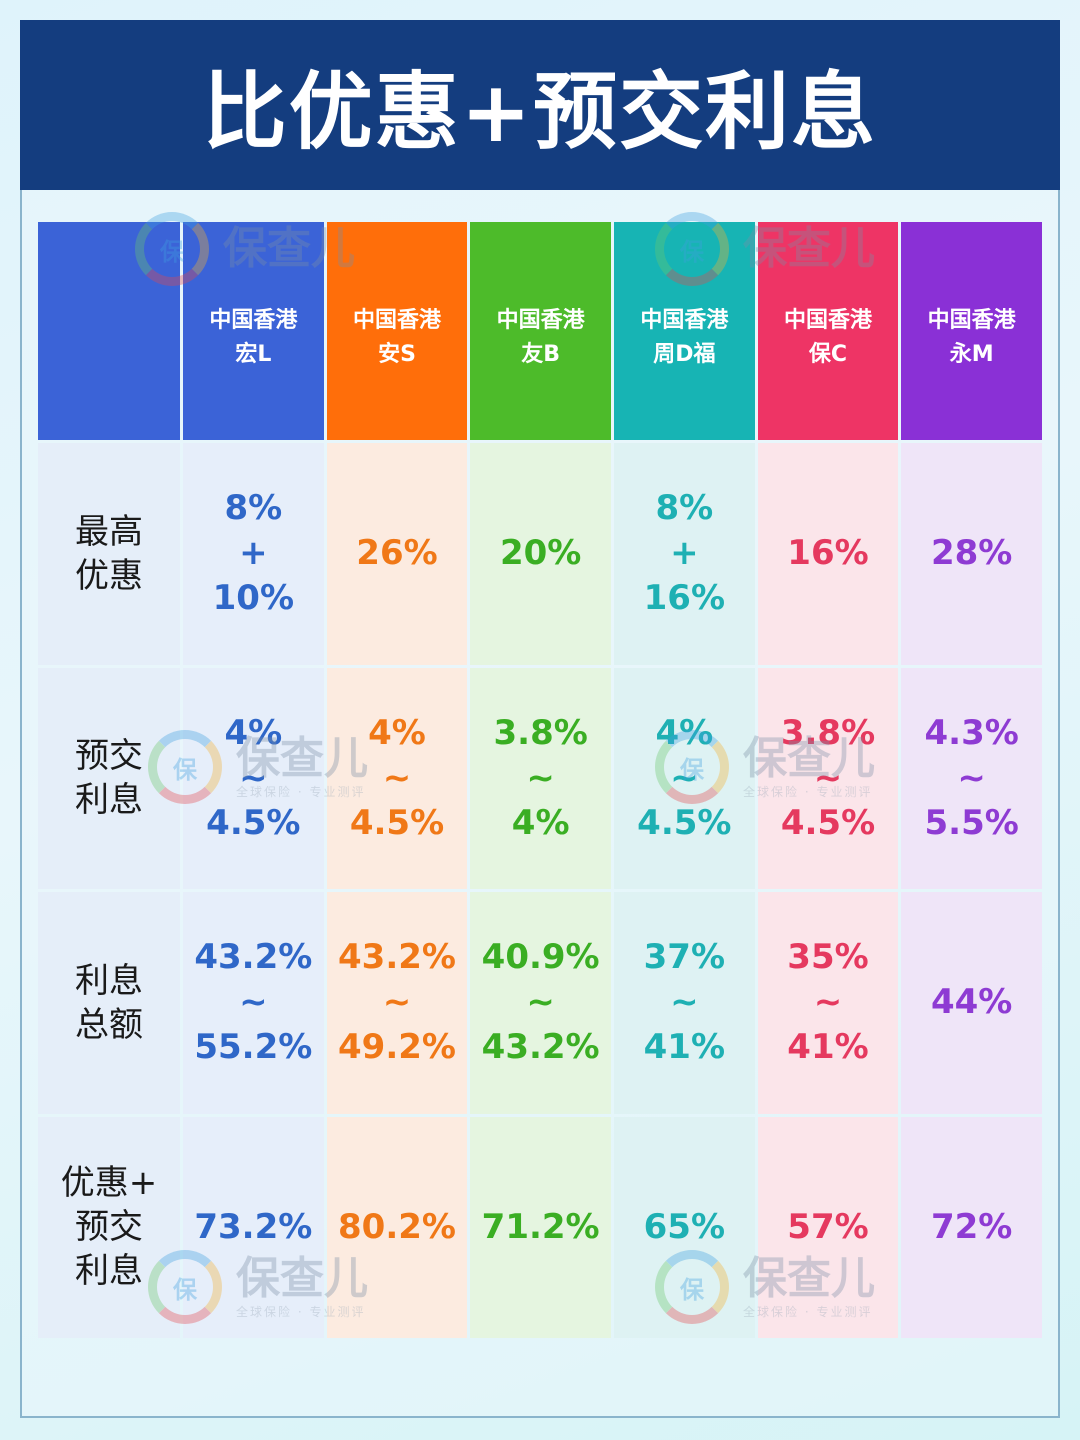 The image size is (1080, 1440). I want to click on column-header-product: 周D福, so click(684, 354).